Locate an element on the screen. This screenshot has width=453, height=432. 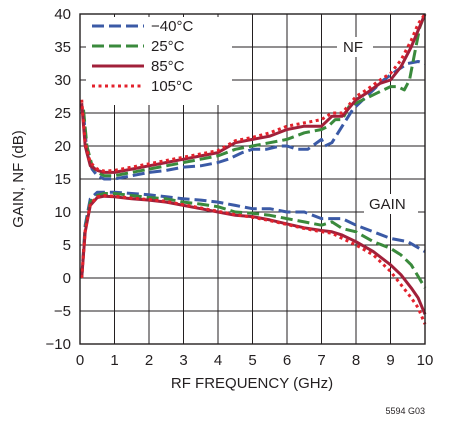
y-tick-label: 40 is located at coordinates (62, 14).